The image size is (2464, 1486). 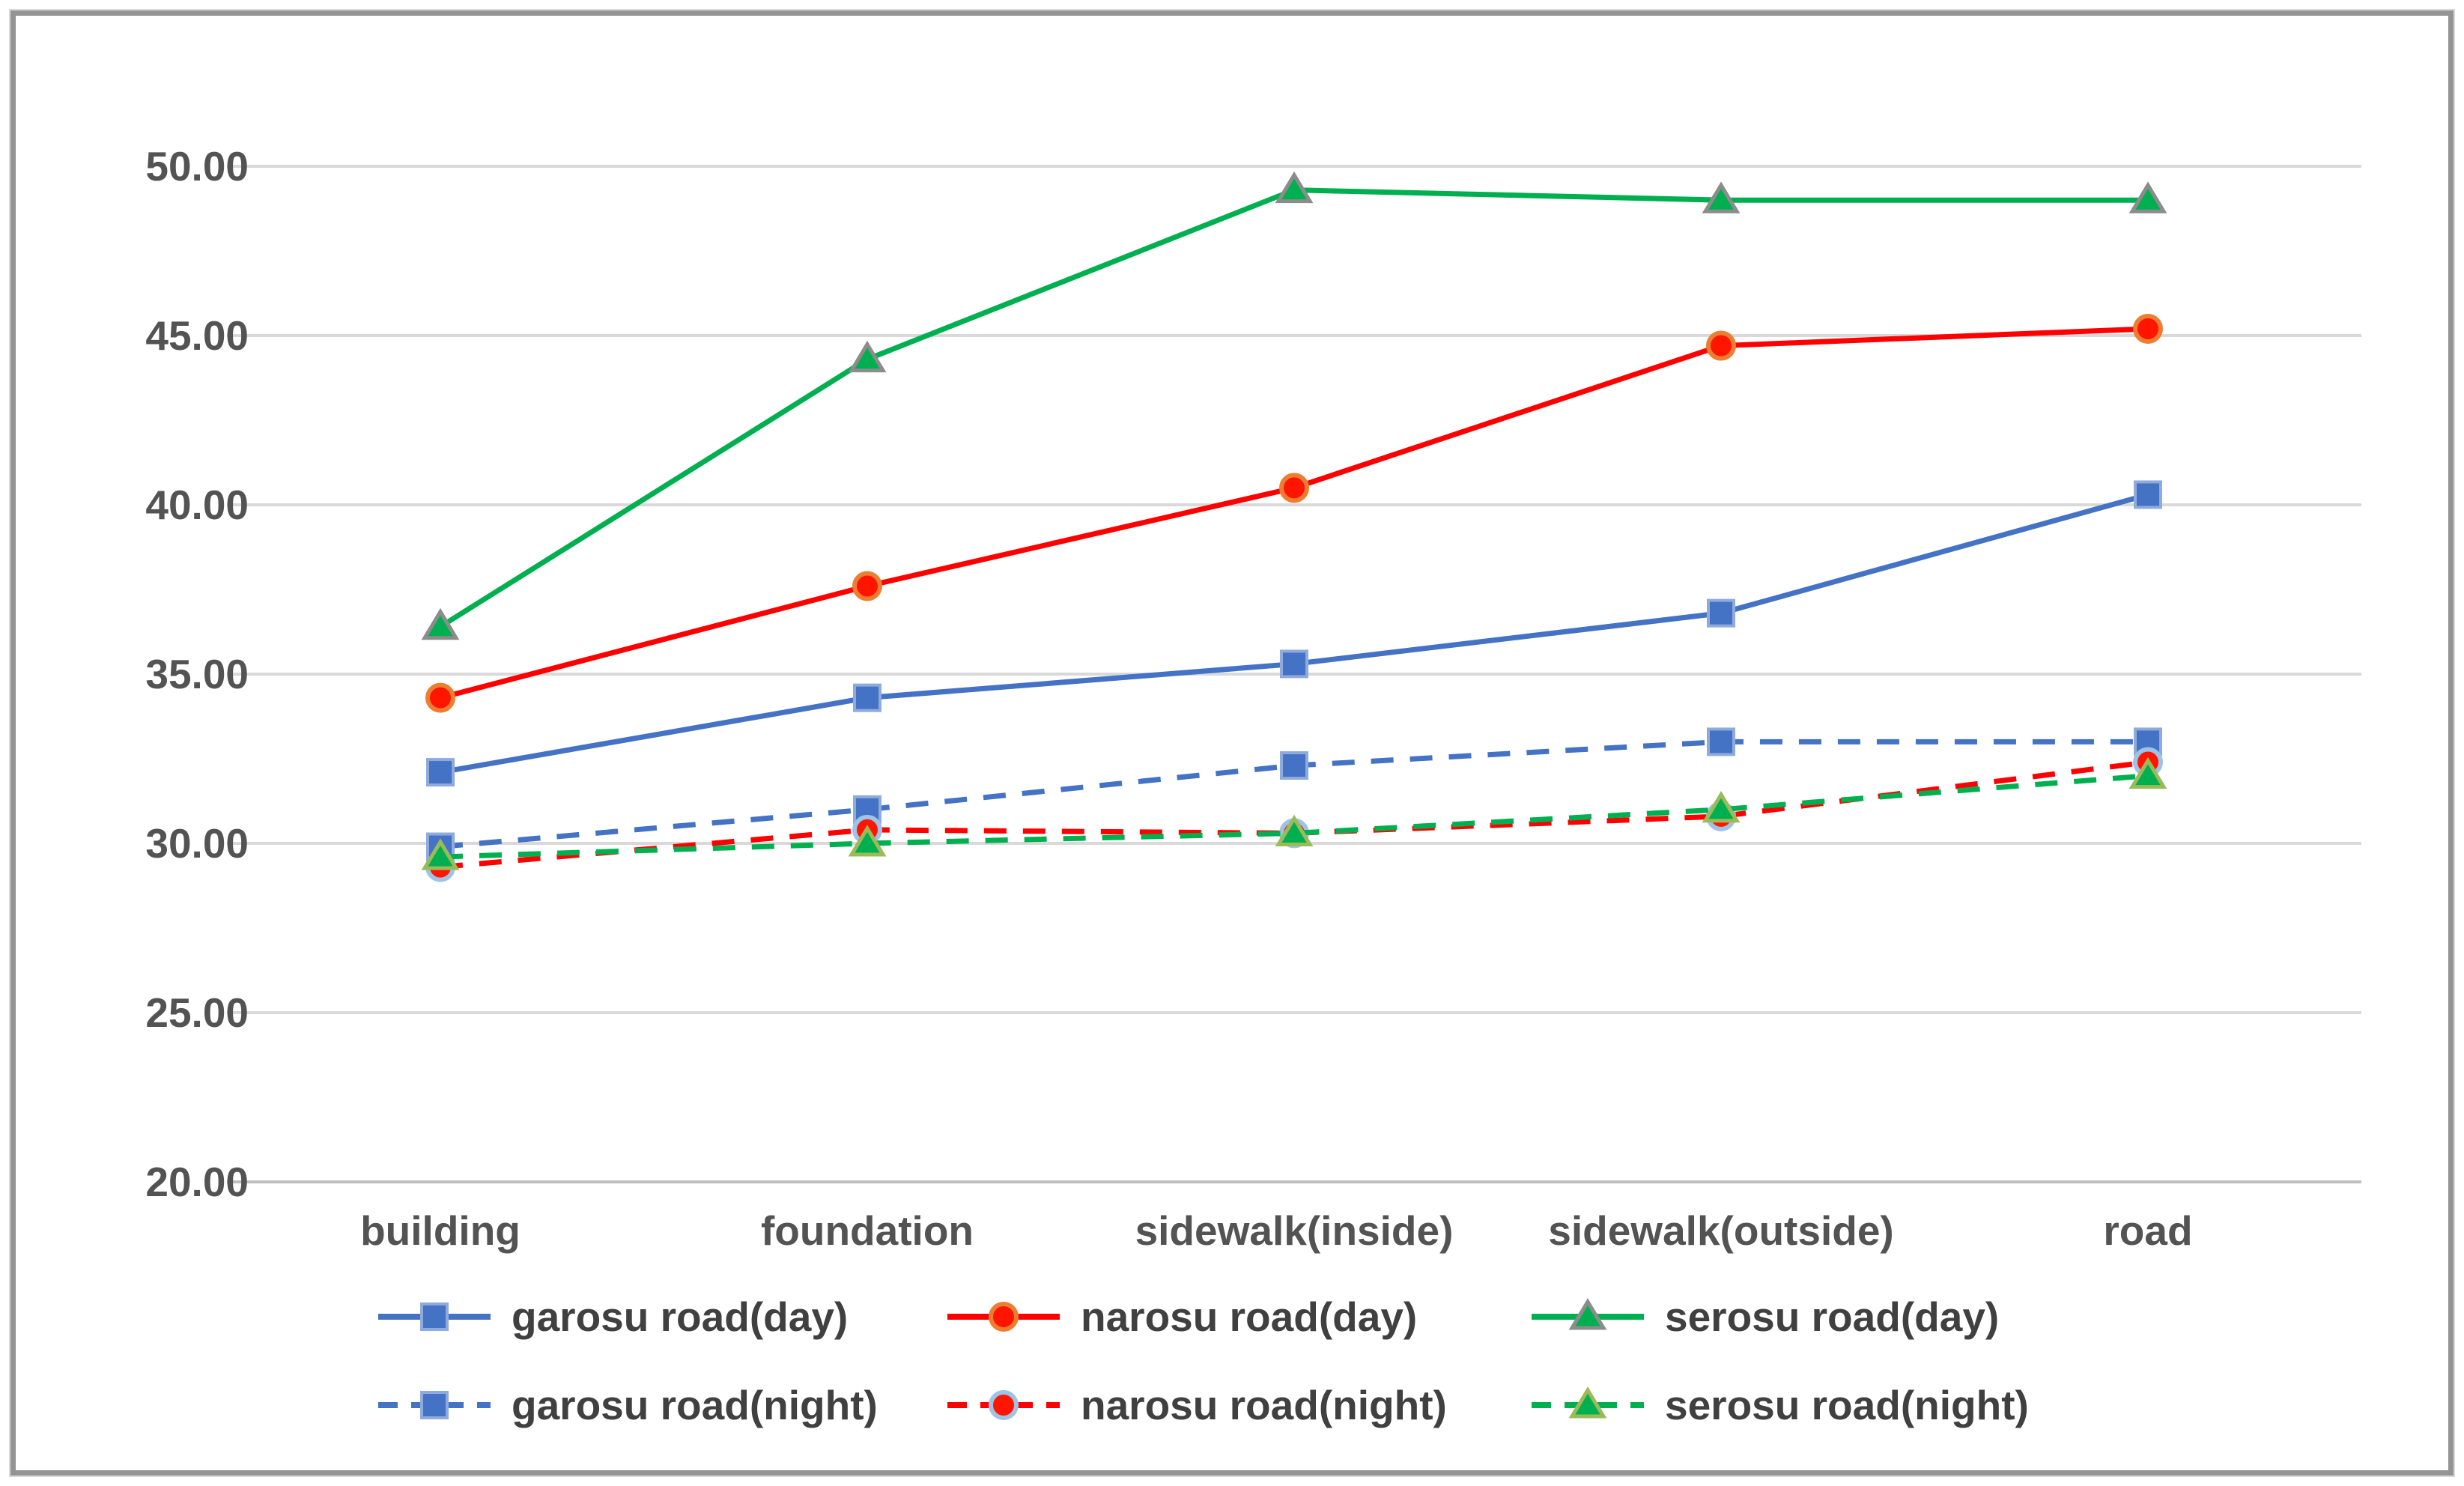 What do you see at coordinates (197, 335) in the screenshot?
I see `y-tick-label: 45.00` at bounding box center [197, 335].